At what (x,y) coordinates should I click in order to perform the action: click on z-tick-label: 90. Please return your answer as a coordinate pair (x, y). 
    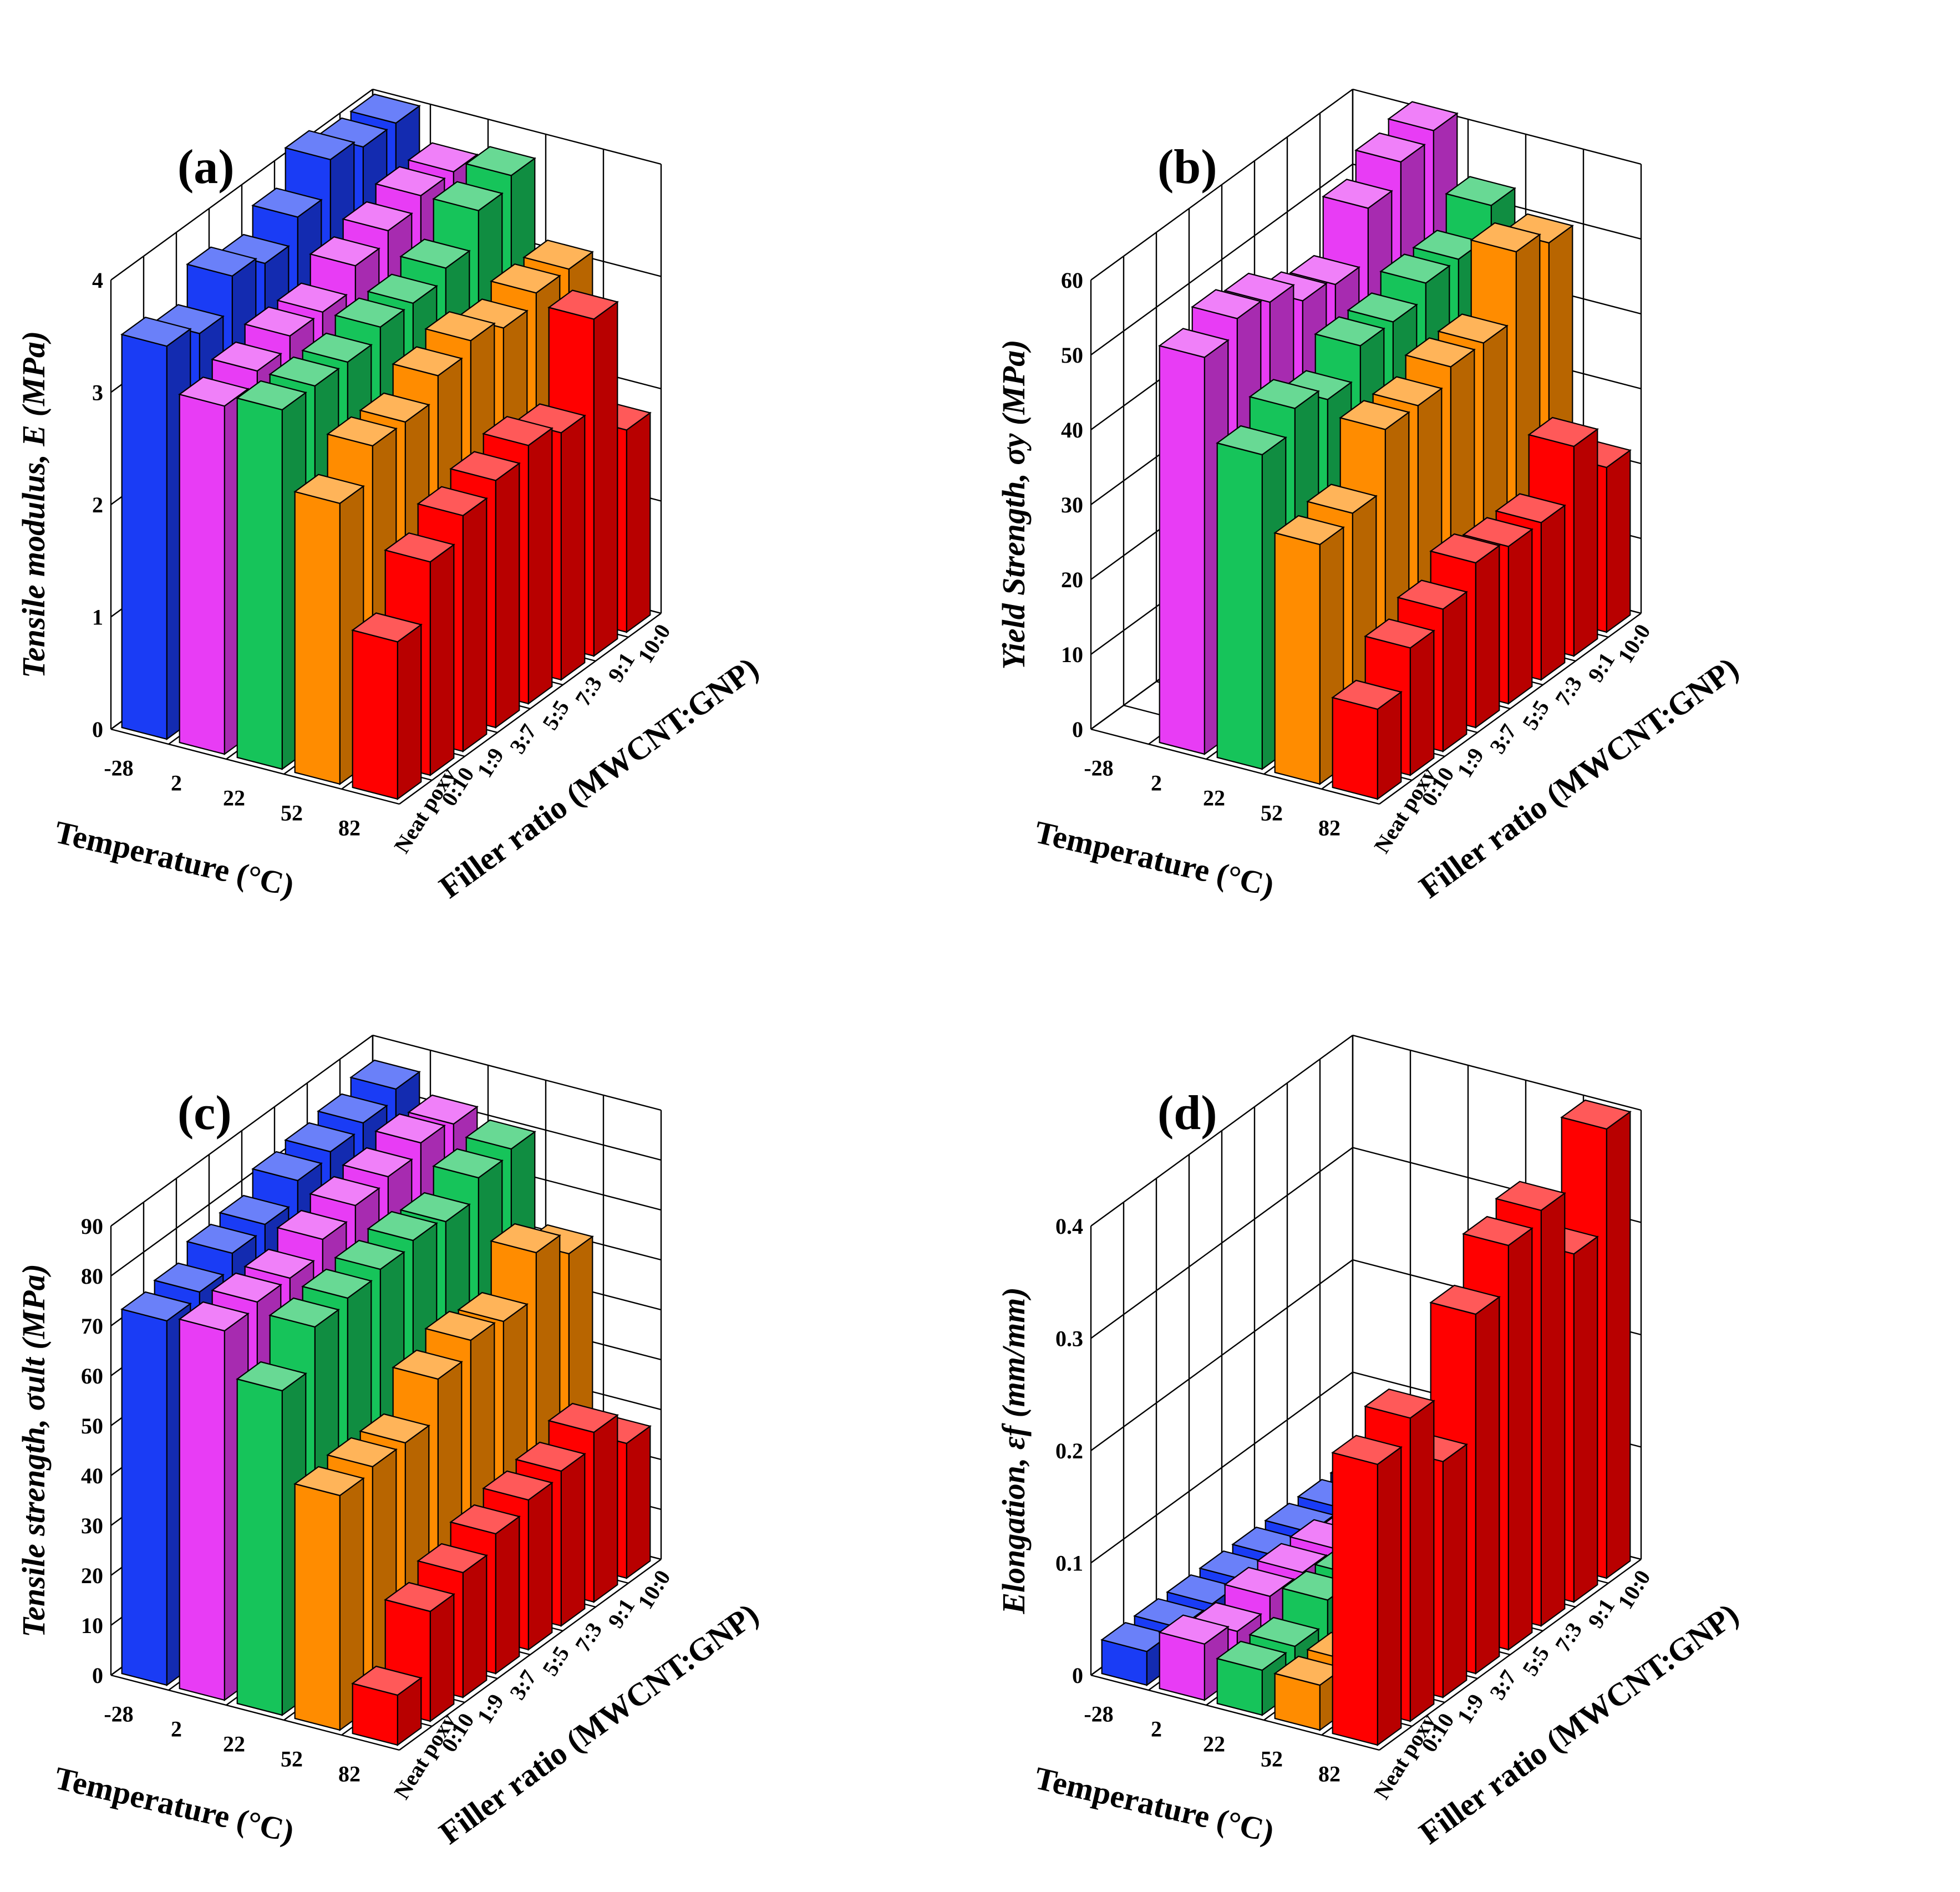
    Looking at the image, I should click on (92, 1227).